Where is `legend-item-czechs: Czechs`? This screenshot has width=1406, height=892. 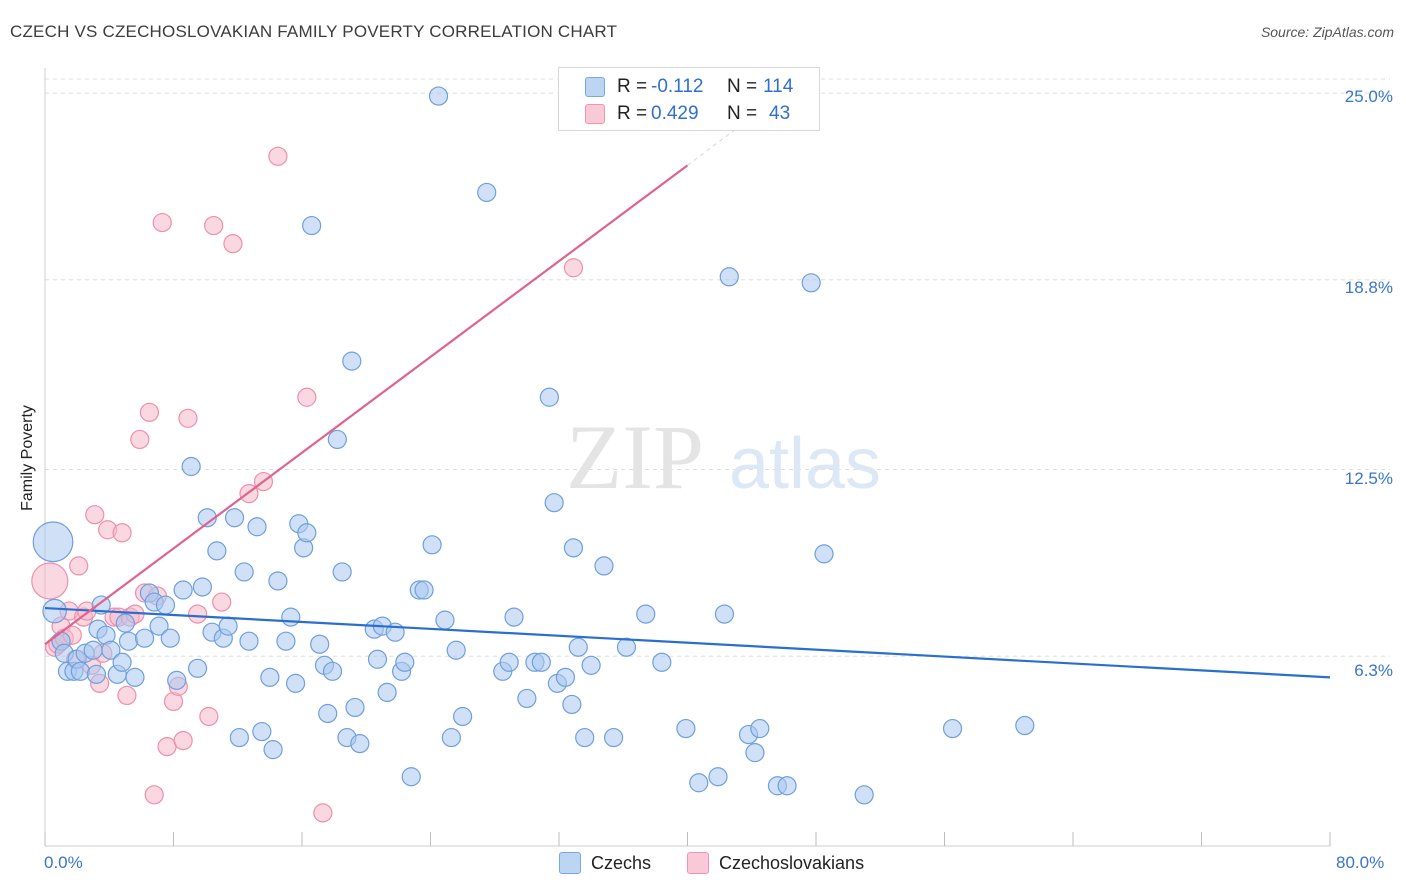 legend-item-czechs: Czechs is located at coordinates (605, 863).